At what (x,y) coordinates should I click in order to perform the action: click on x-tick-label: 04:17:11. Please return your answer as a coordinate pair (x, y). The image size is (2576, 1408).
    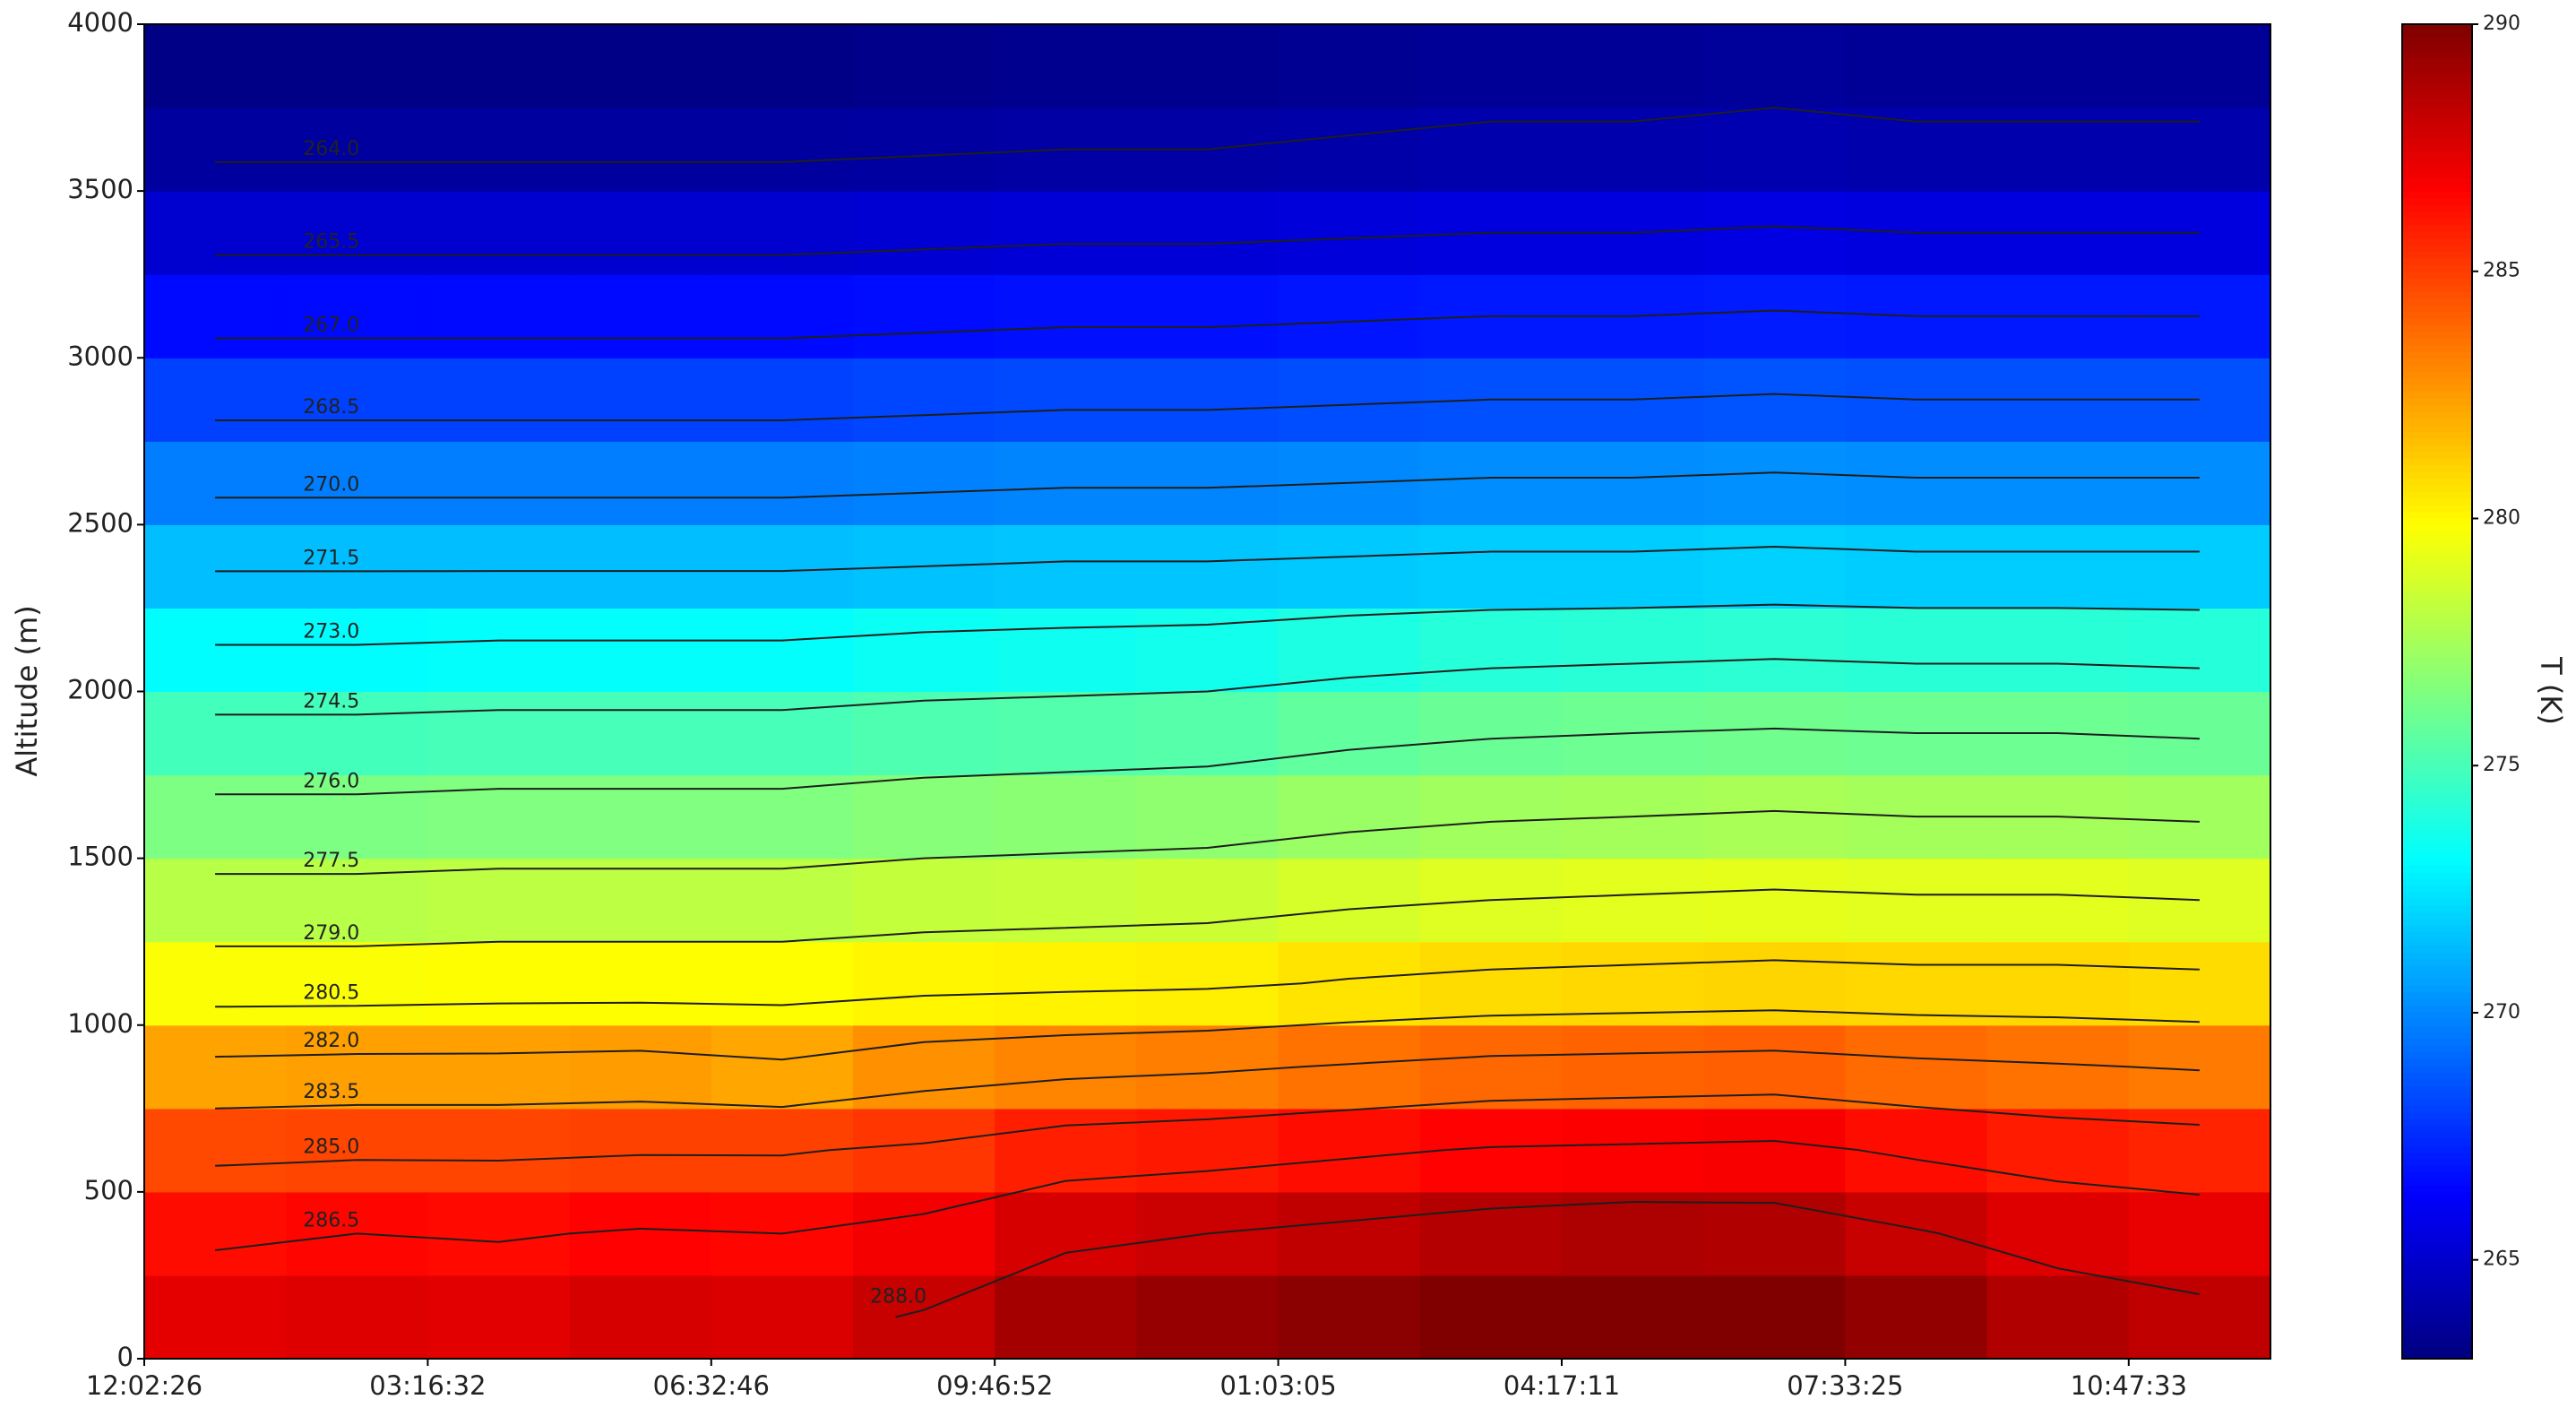
    Looking at the image, I should click on (1561, 1385).